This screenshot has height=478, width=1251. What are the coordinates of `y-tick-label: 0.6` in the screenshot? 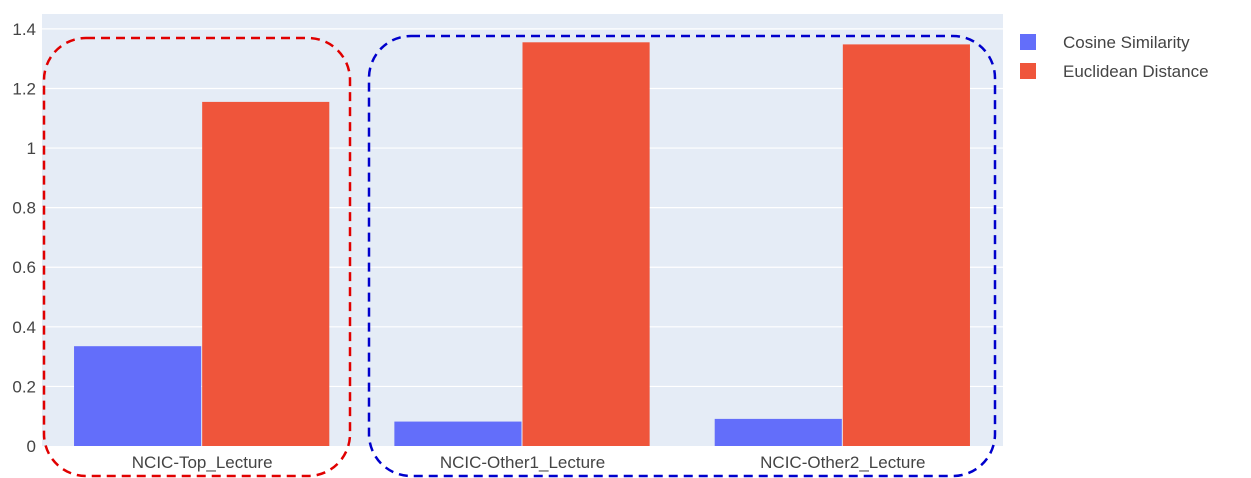 It's located at (24, 267).